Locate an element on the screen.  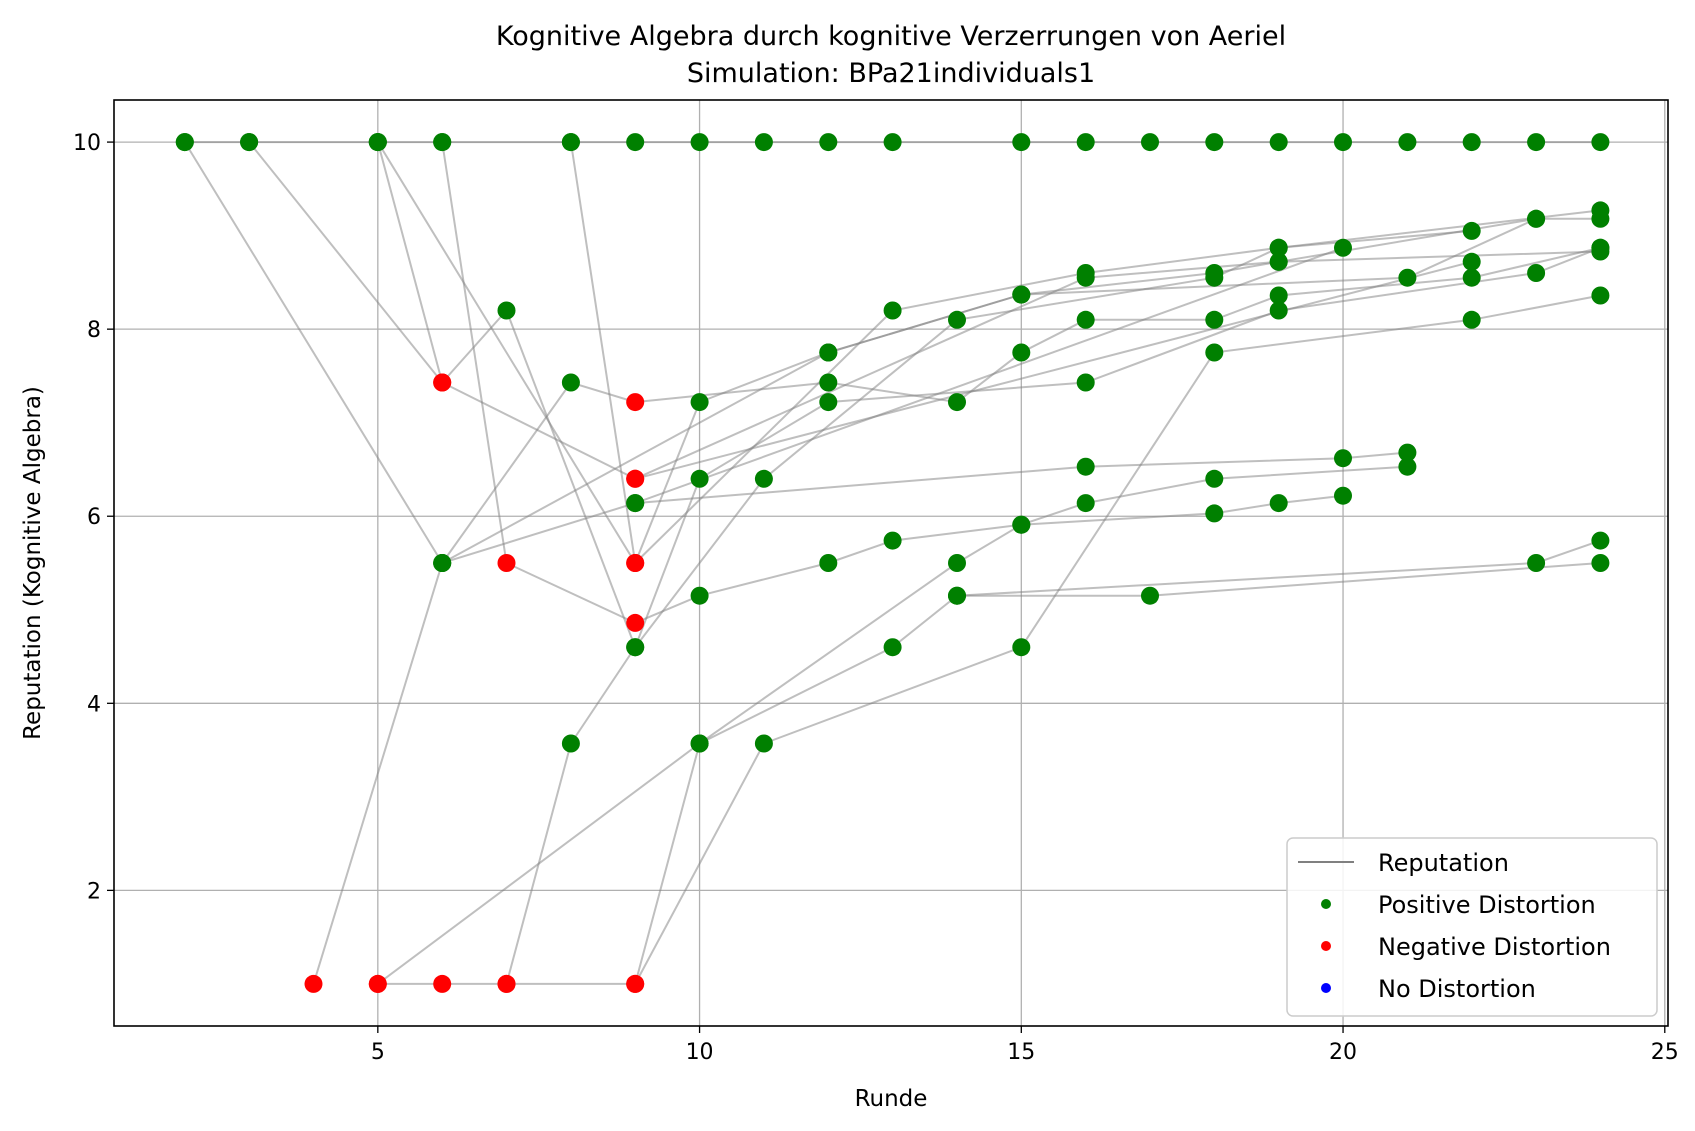
legend-label-negative: Negative Distortion is located at coordinates (1494, 947).